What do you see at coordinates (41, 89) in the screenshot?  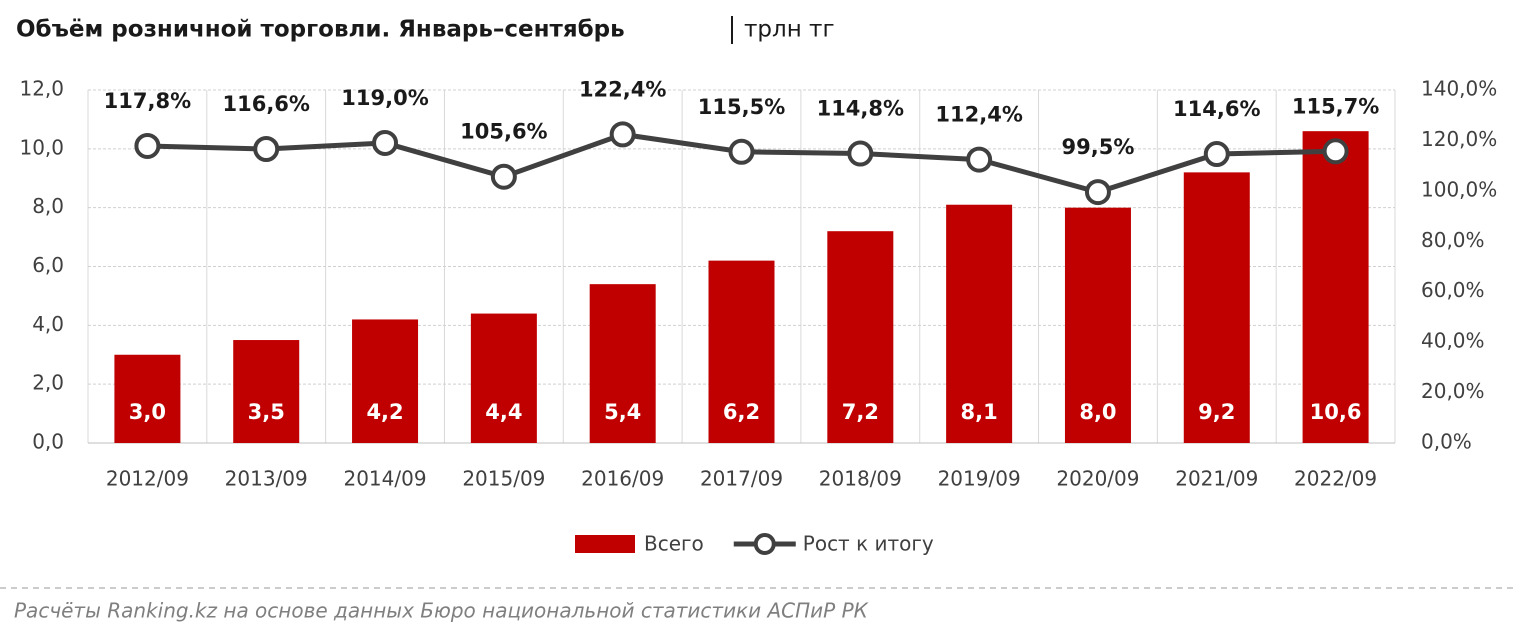 I see `y-tick-label: 12,0` at bounding box center [41, 89].